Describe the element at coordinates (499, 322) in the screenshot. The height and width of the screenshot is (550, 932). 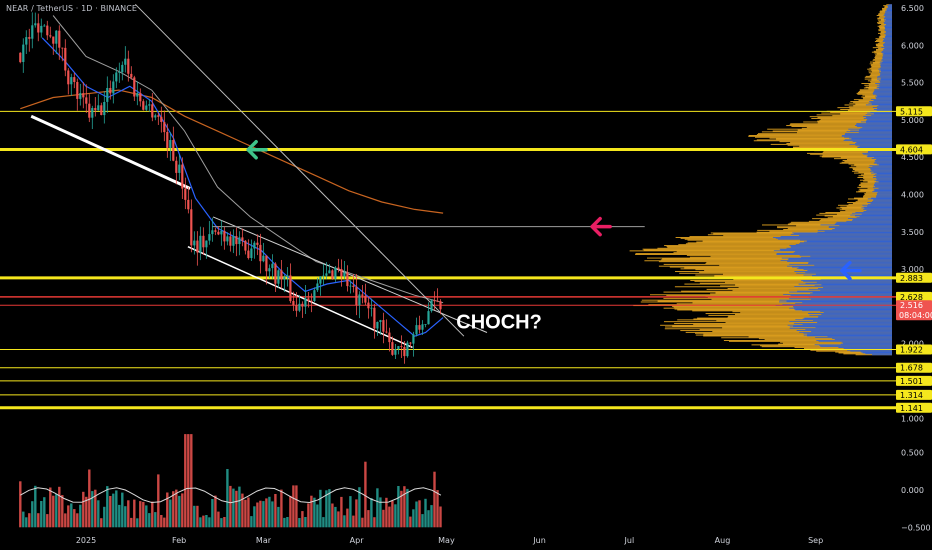
I see `annotations: CHOCH?` at that location.